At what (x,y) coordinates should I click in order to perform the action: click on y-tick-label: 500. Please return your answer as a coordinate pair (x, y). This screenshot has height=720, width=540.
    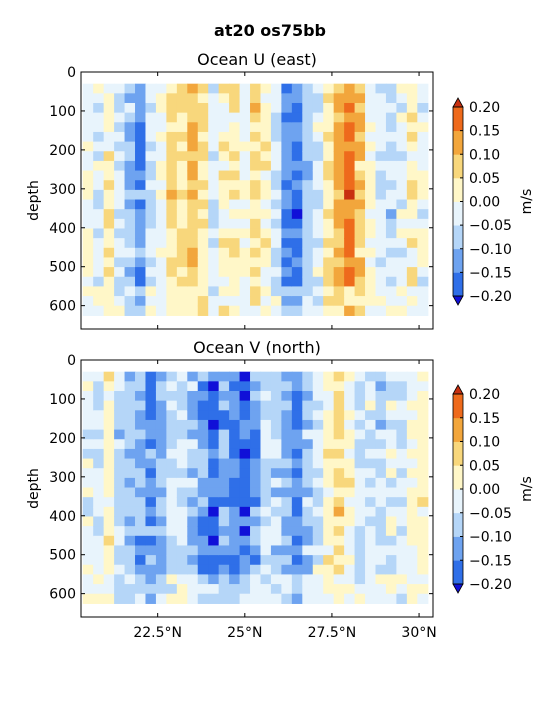
    Looking at the image, I should click on (62, 556).